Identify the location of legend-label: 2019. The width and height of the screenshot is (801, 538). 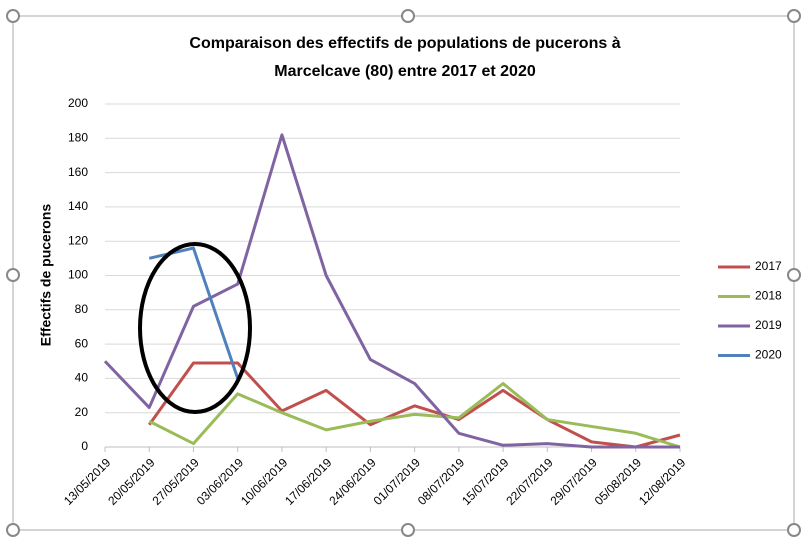
(768, 325).